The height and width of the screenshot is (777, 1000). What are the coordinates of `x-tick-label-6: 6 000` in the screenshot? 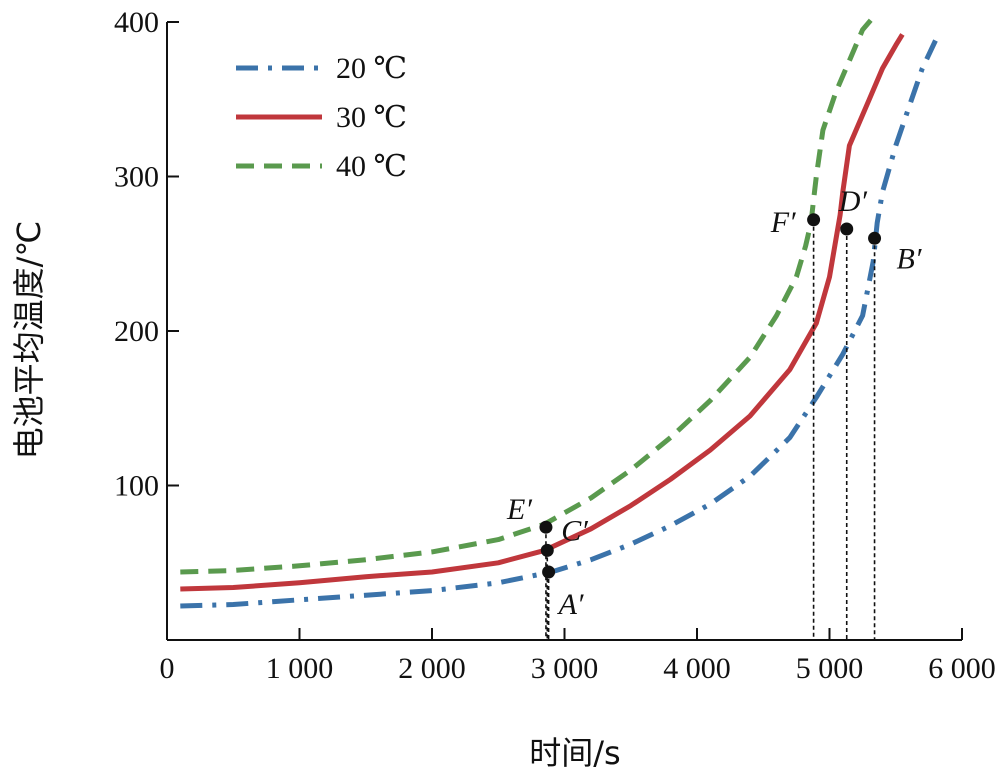 It's located at (962, 668).